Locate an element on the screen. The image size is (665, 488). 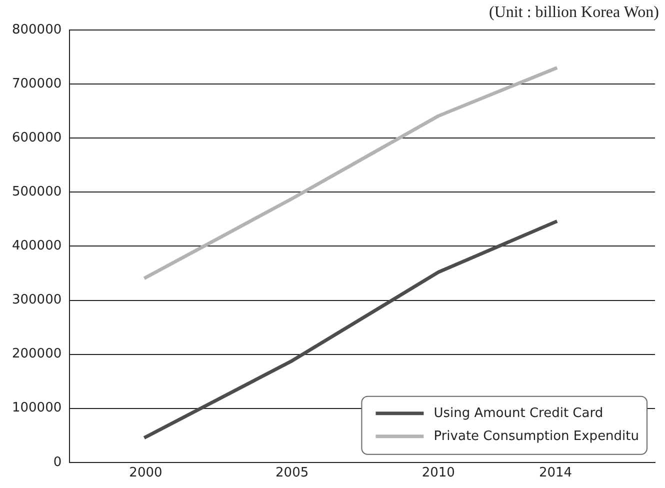
y-tick-label: 600000 is located at coordinates (37, 138).